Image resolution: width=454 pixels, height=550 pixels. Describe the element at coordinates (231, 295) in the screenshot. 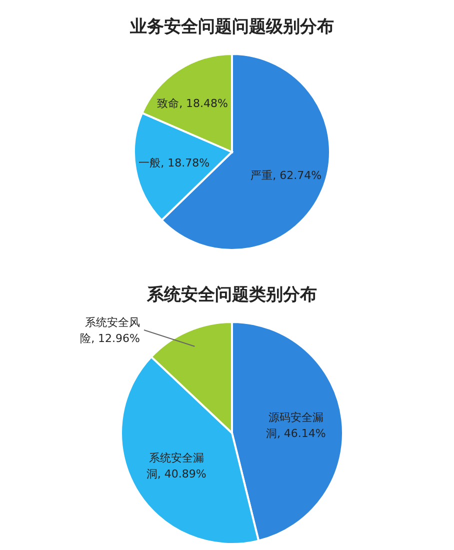

I see `chart-title: 系统安全问题类别分布` at that location.